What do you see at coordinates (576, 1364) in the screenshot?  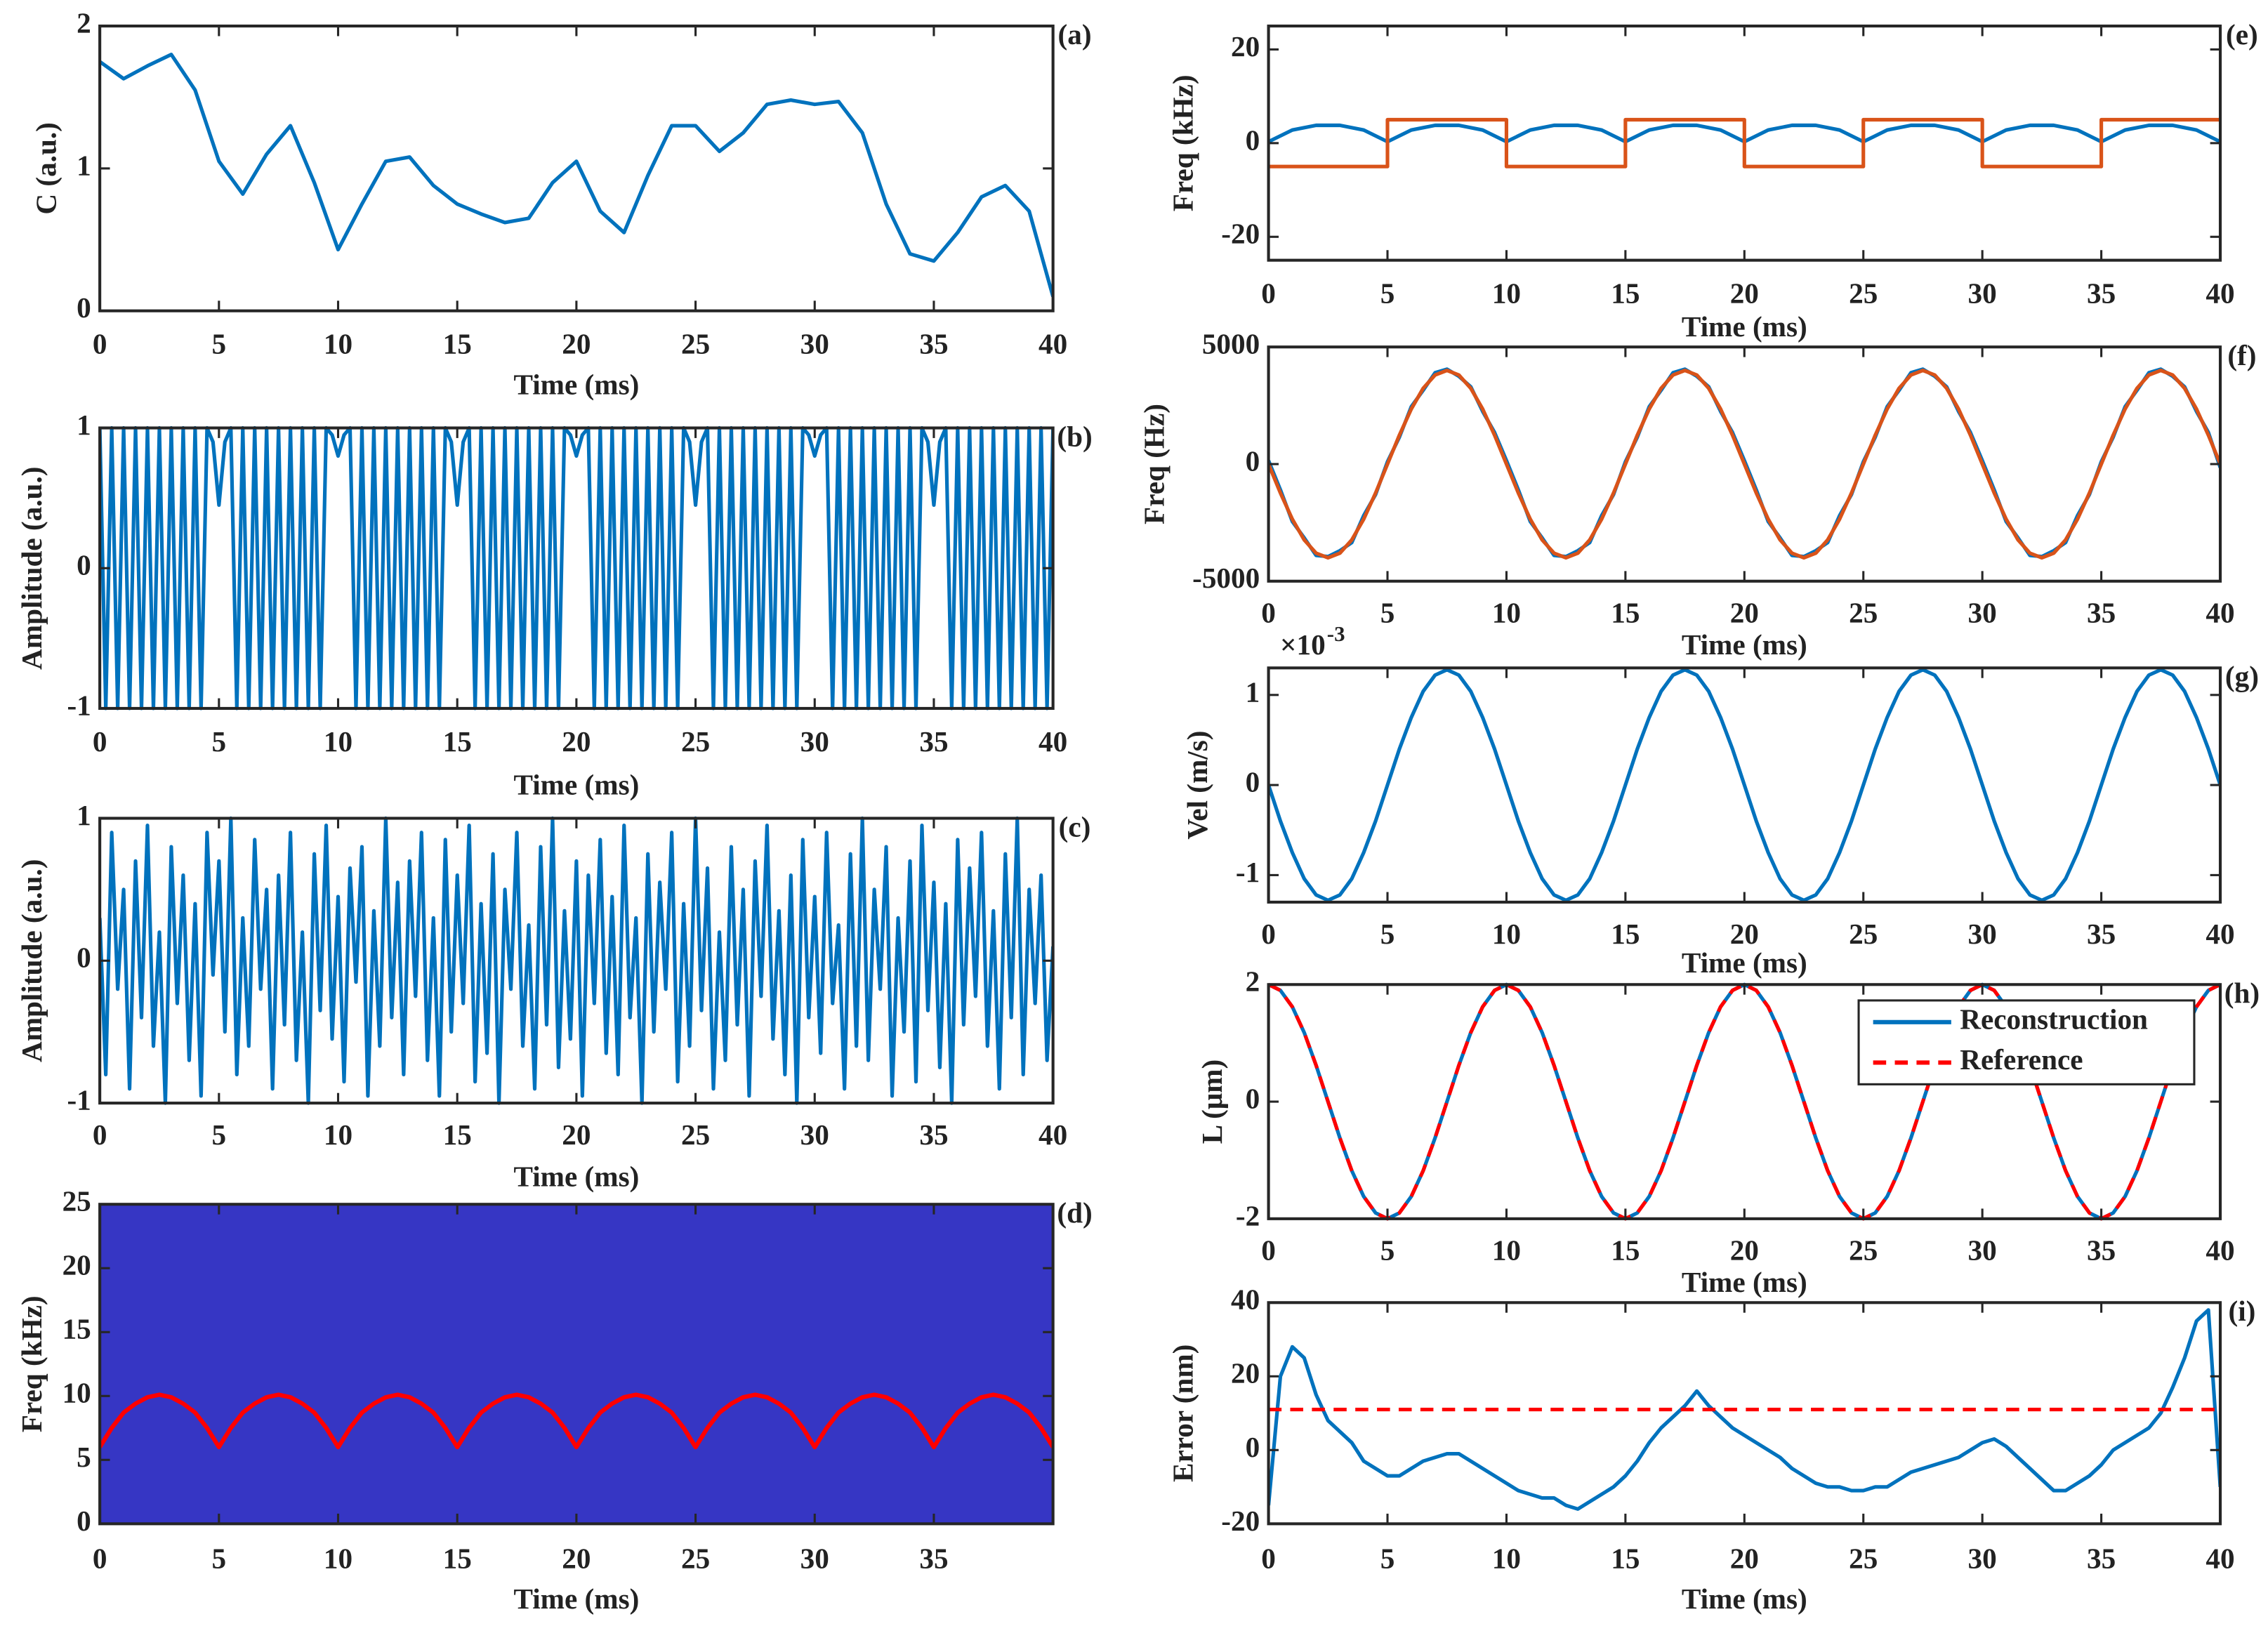 I see `spectrogram` at bounding box center [576, 1364].